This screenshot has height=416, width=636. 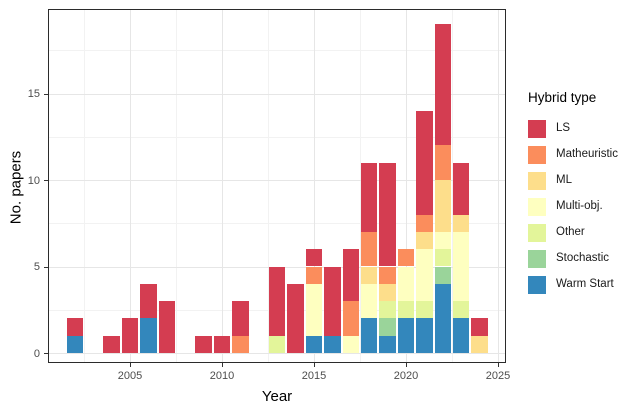 I want to click on legend-entry: LS, so click(x=578, y=129).